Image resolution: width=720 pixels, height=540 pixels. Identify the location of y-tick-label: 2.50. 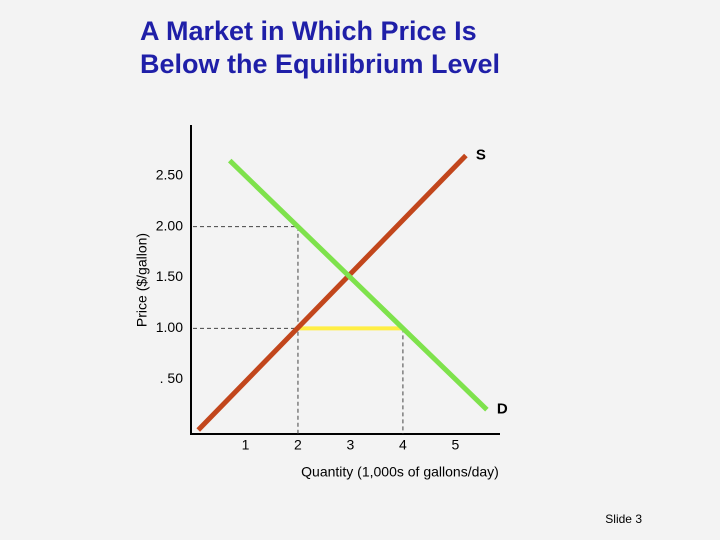
(169, 175).